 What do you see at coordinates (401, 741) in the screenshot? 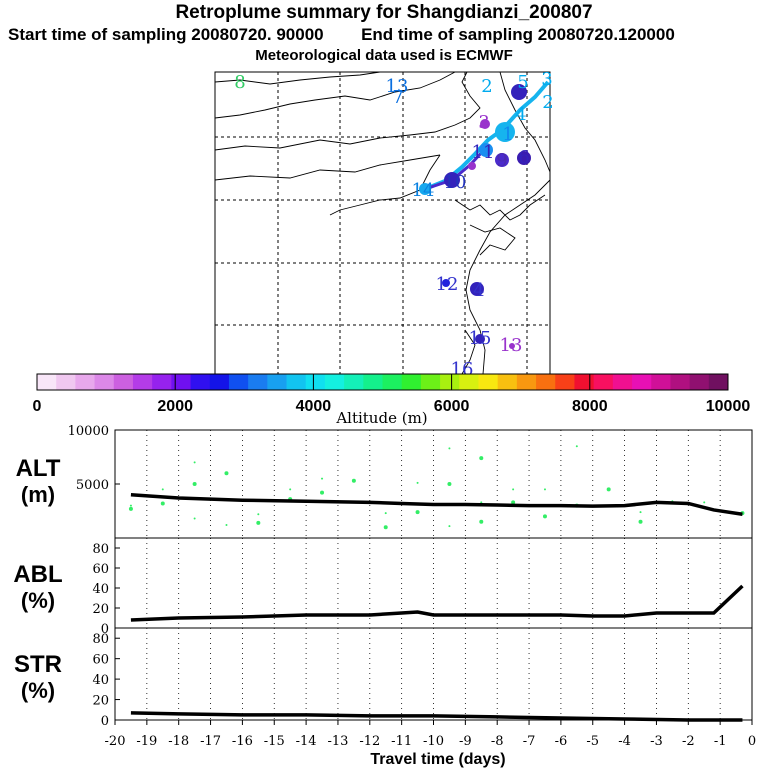
I see `x-tick-label: -11` at bounding box center [401, 741].